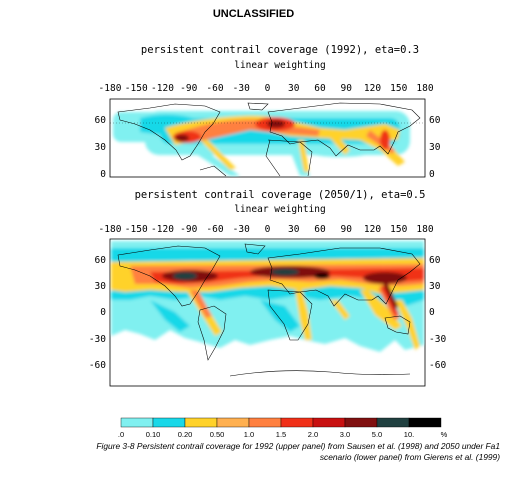  I want to click on upper-lon-tick: -180, so click(110, 88).